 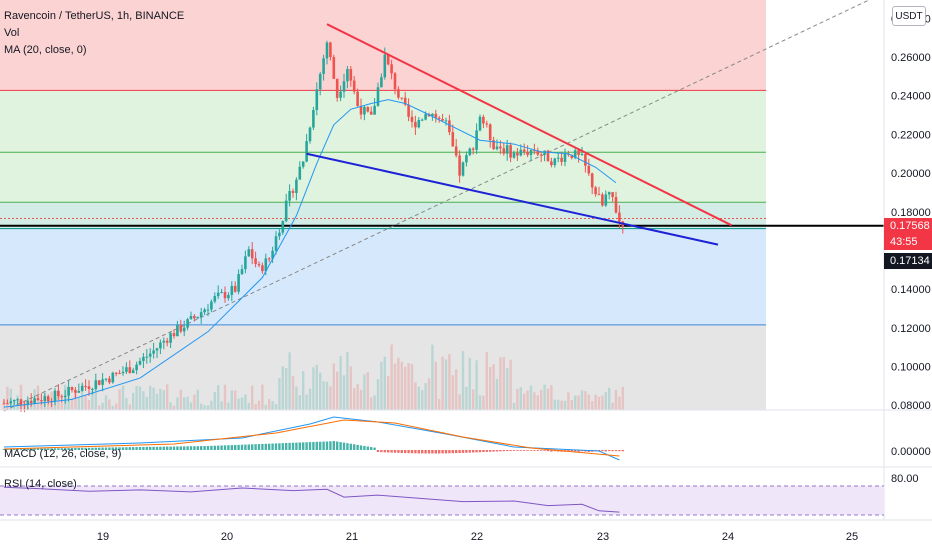 What do you see at coordinates (909, 16) in the screenshot?
I see `currency-button: USDT` at bounding box center [909, 16].